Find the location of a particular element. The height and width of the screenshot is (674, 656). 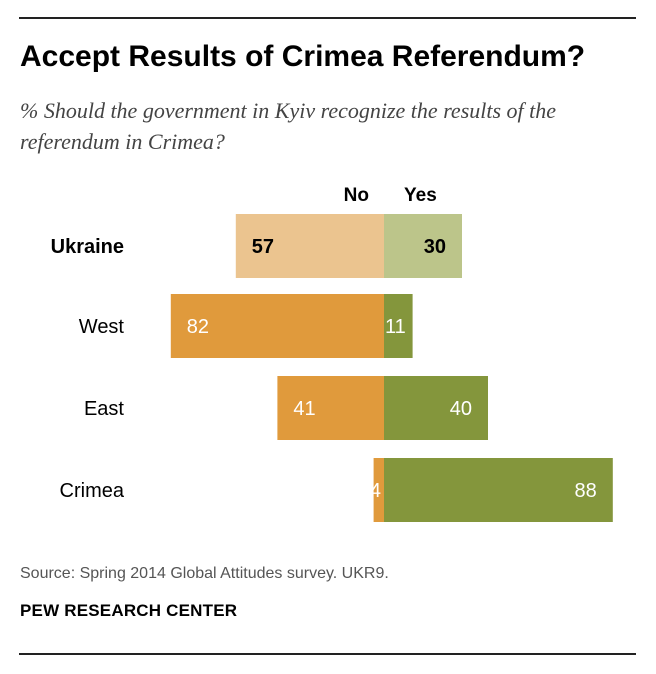

chart-title: Accept Results of Crimea Referendum? is located at coordinates (303, 56).